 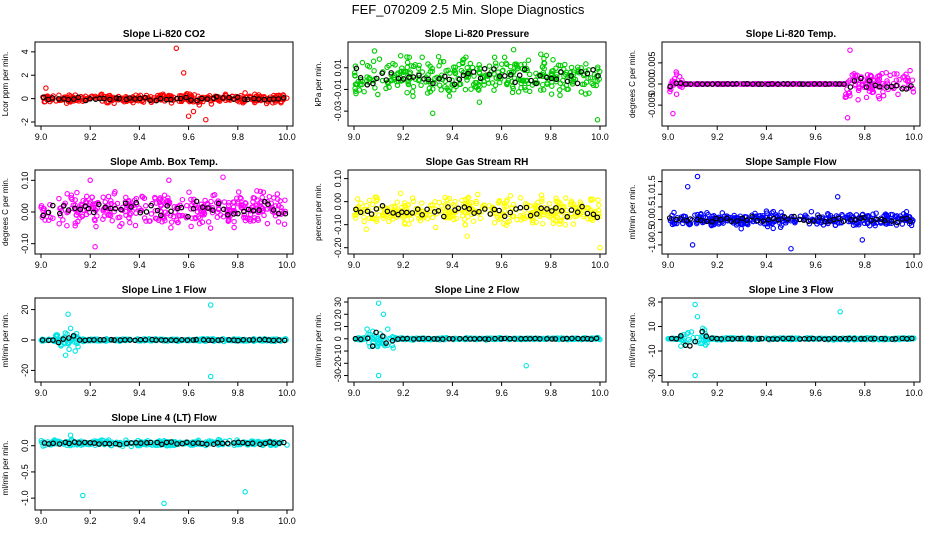 What do you see at coordinates (403, 137) in the screenshot?
I see `x-tick-label: 9.2` at bounding box center [403, 137].